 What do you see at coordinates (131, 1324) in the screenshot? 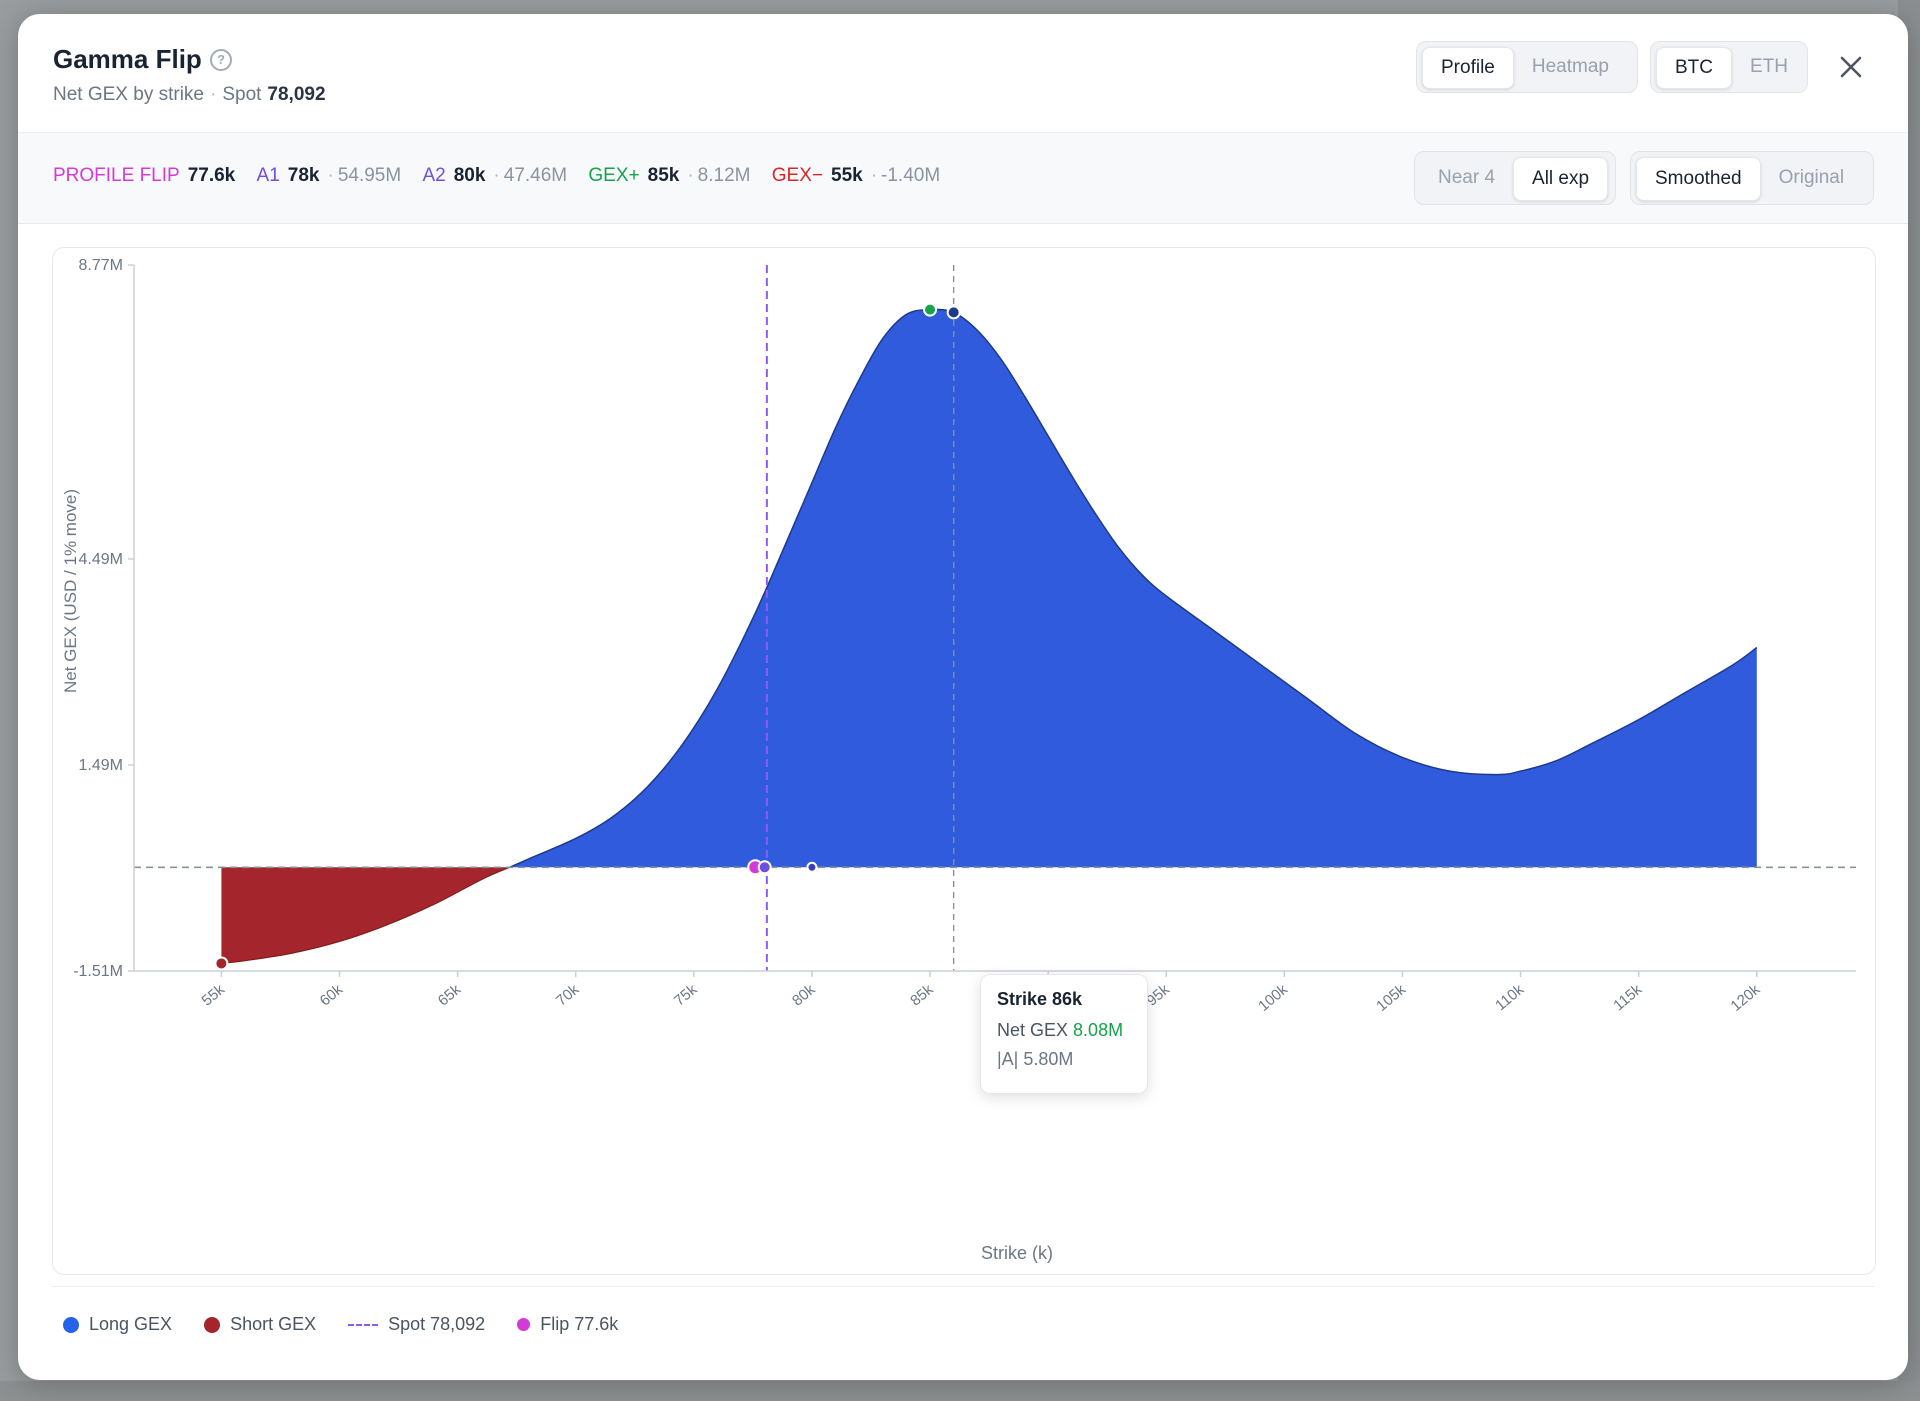
I see `legend-long-label: Long GEX` at bounding box center [131, 1324].